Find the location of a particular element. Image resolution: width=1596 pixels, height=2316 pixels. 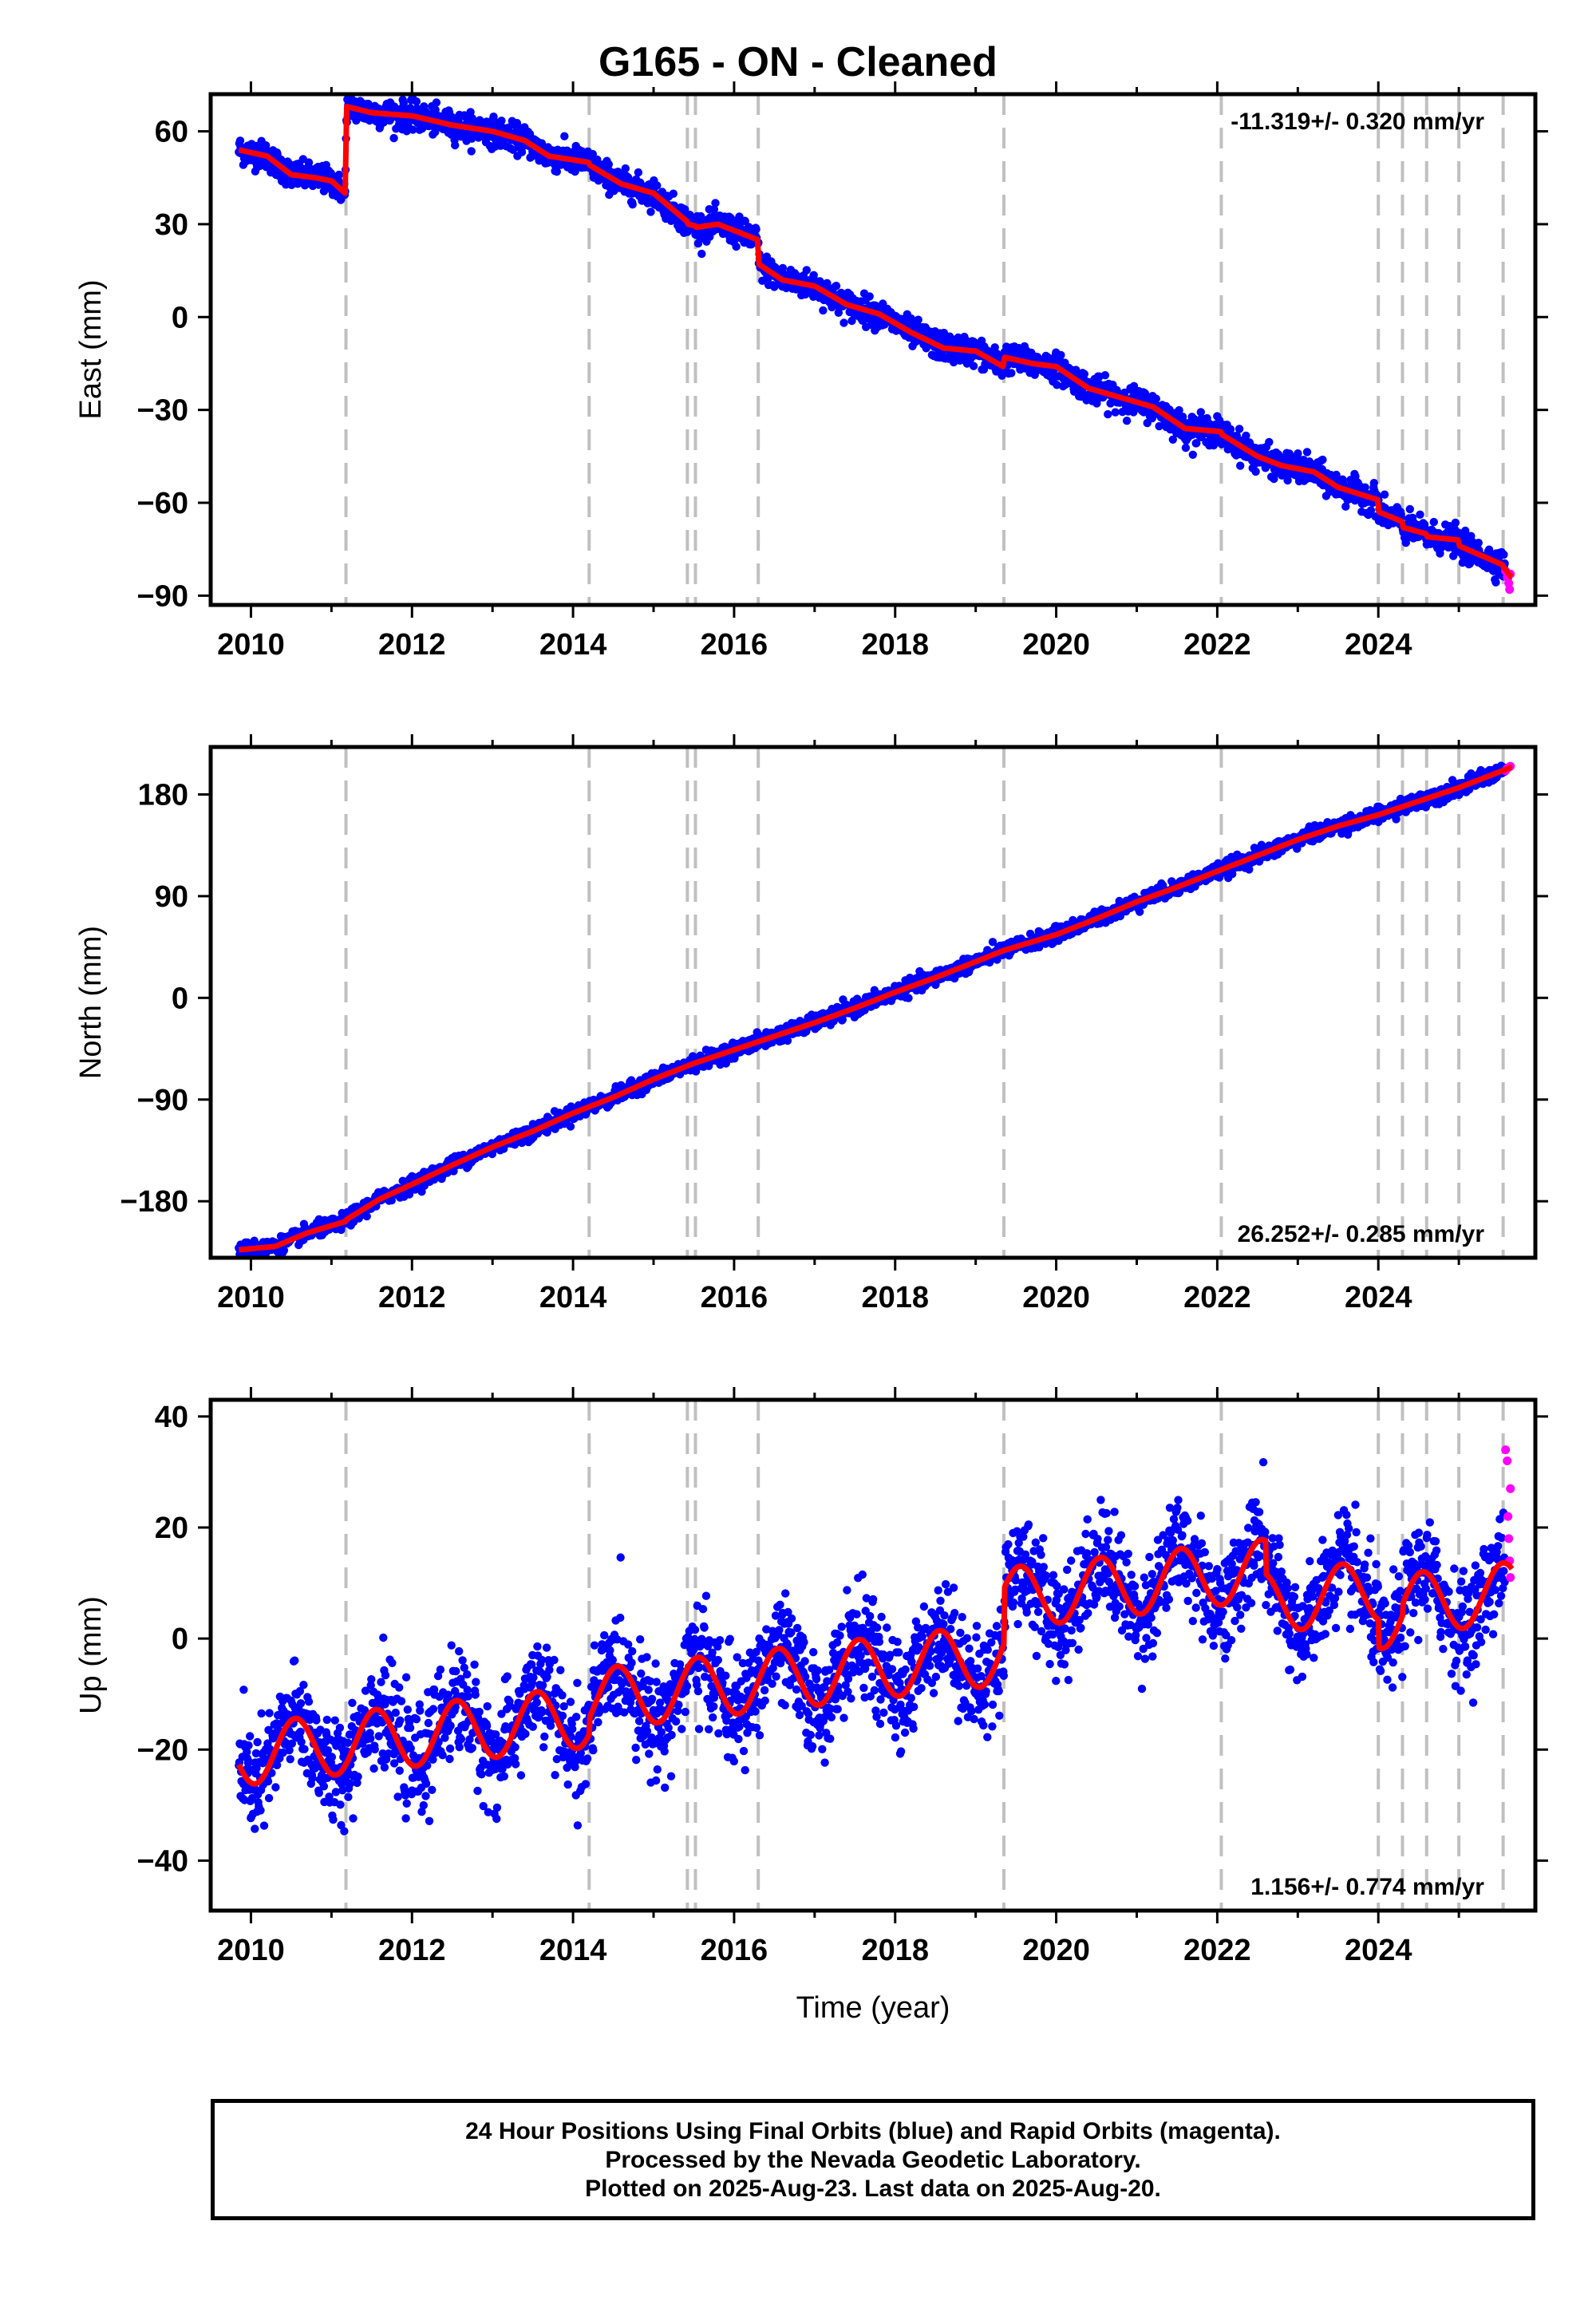

rate-label: -11.319+/- 0.320 mm/yr is located at coordinates (1357, 122).